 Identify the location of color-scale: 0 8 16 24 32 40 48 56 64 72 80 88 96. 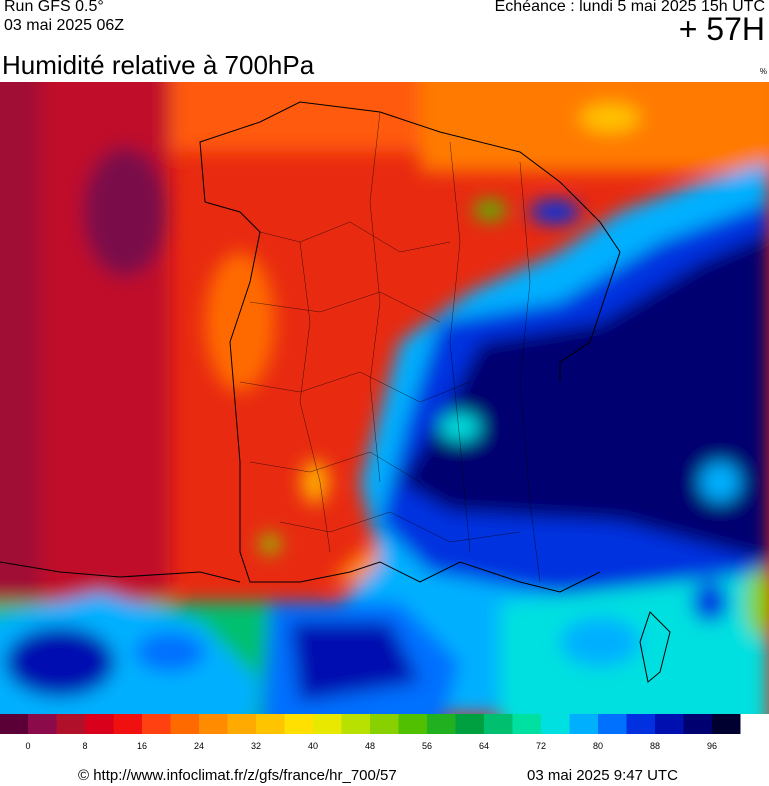
(370, 732).